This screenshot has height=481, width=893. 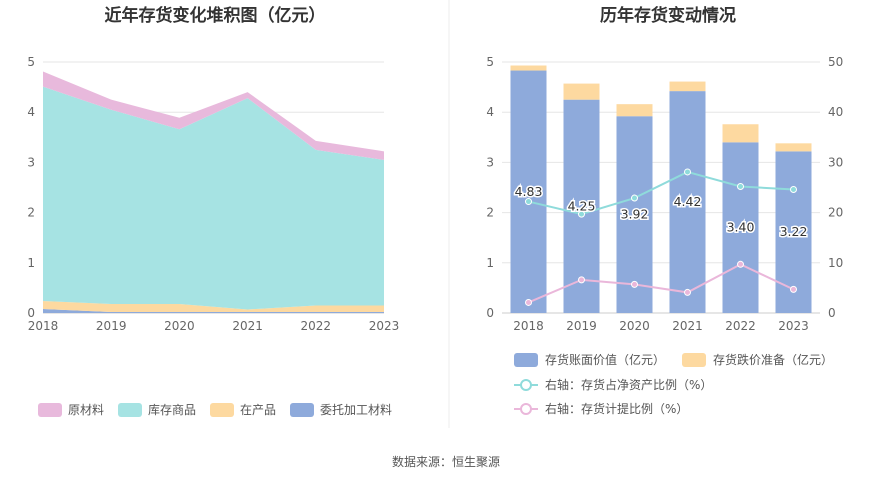 What do you see at coordinates (661, 326) in the screenshot?
I see `right-x-ticks: 2018 2019 2020 2021 2022 2023` at bounding box center [661, 326].